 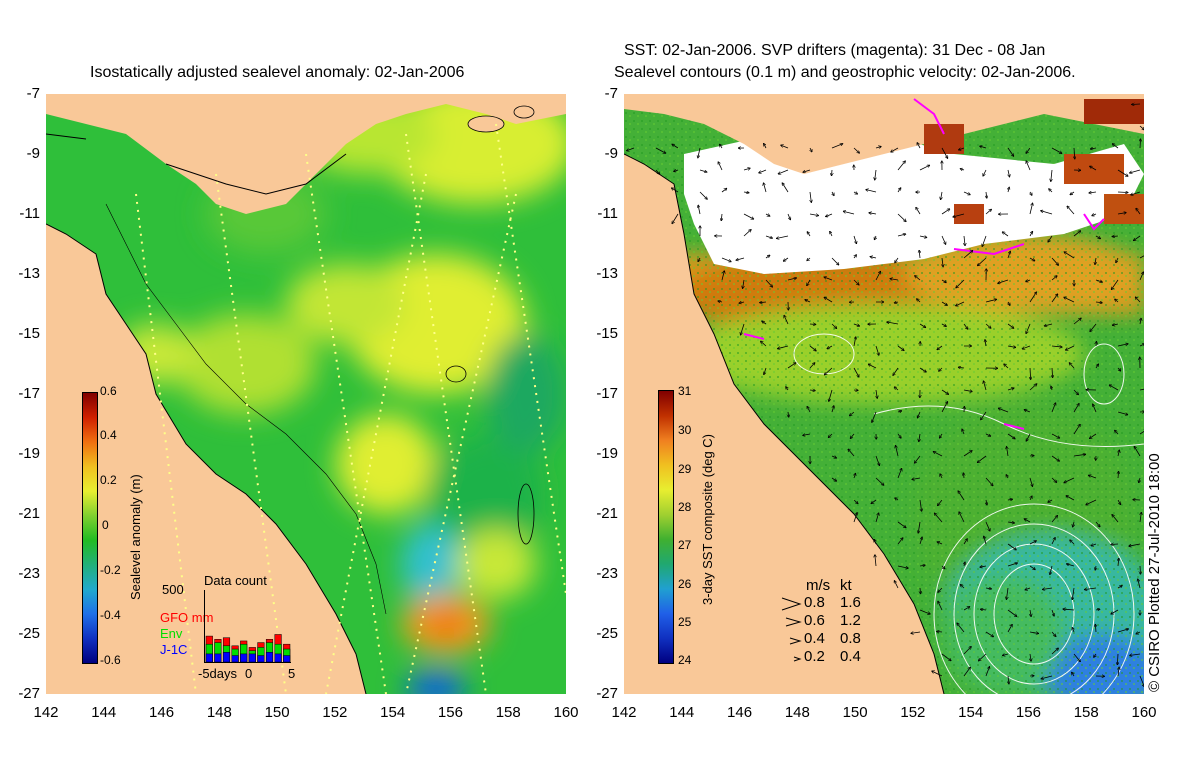 What do you see at coordinates (818, 585) in the screenshot?
I see `velocity-legend-ms-header: m/s` at bounding box center [818, 585].